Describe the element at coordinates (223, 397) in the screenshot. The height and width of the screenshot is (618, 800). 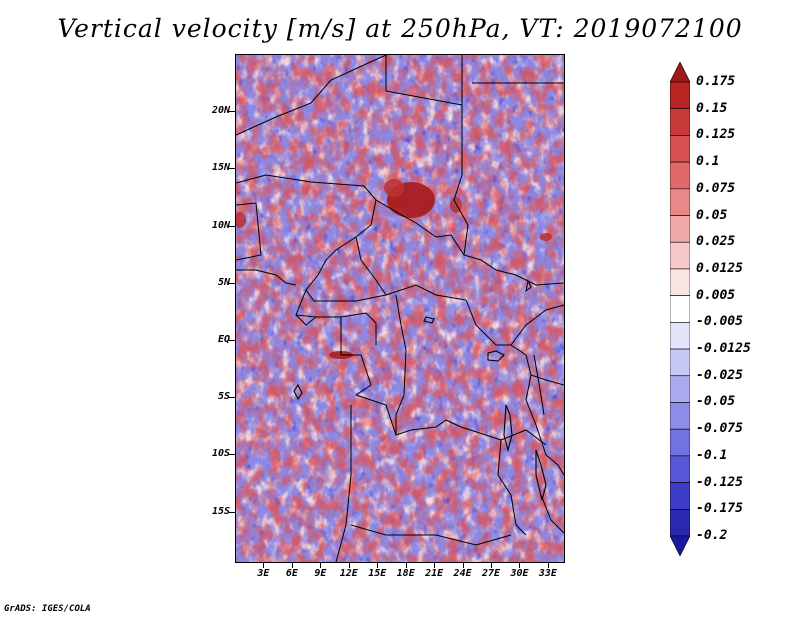
I see `lat-label: 5S` at that location.